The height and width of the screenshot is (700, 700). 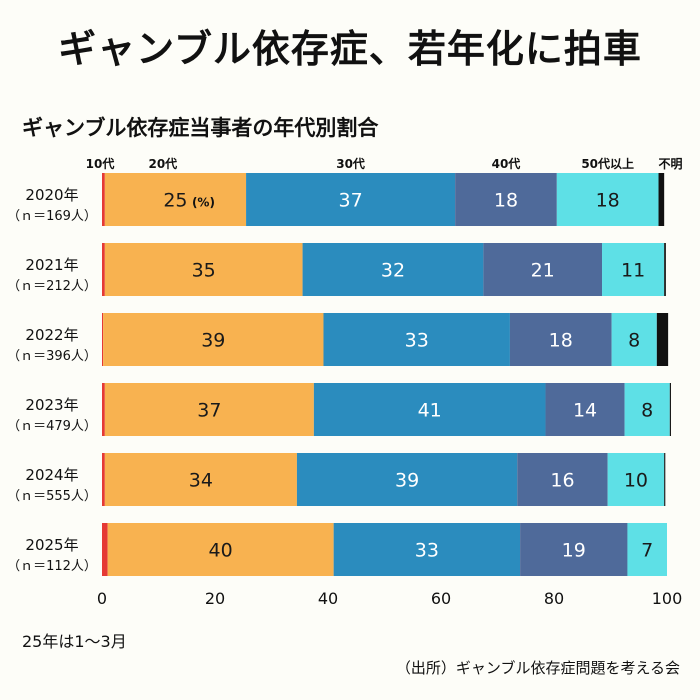 I want to click on value-label: 34, so click(x=201, y=481).